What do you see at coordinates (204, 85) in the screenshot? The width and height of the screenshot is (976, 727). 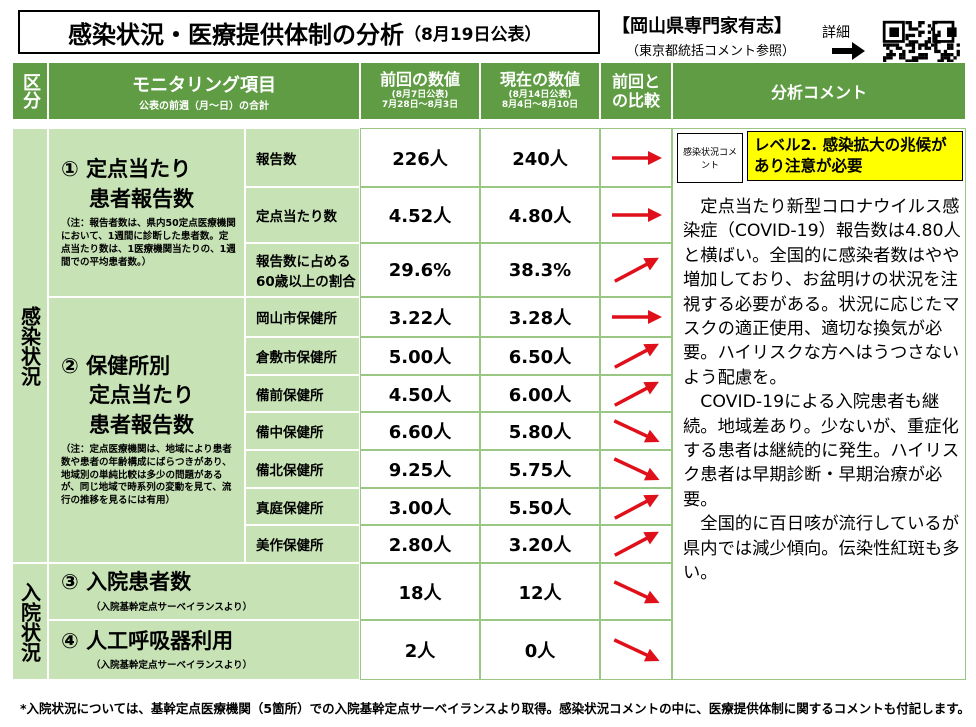 I see `header-item-category: モニタリング項目` at bounding box center [204, 85].